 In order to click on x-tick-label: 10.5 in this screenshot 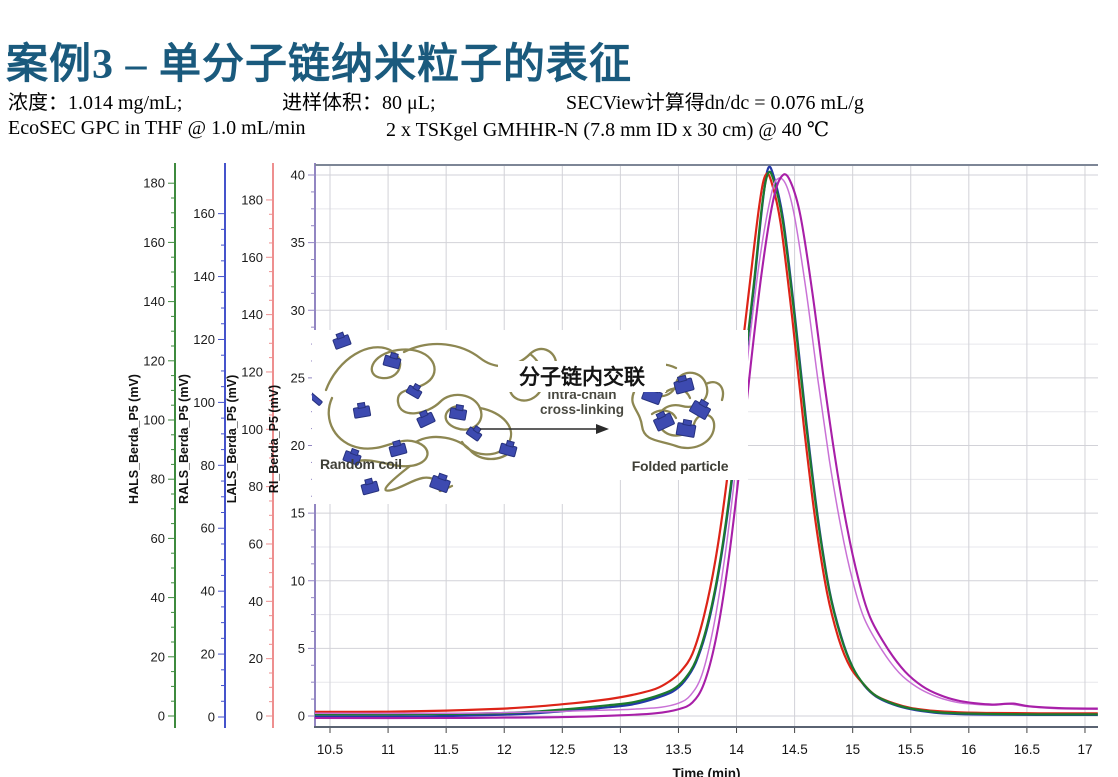, I will do `click(330, 749)`.